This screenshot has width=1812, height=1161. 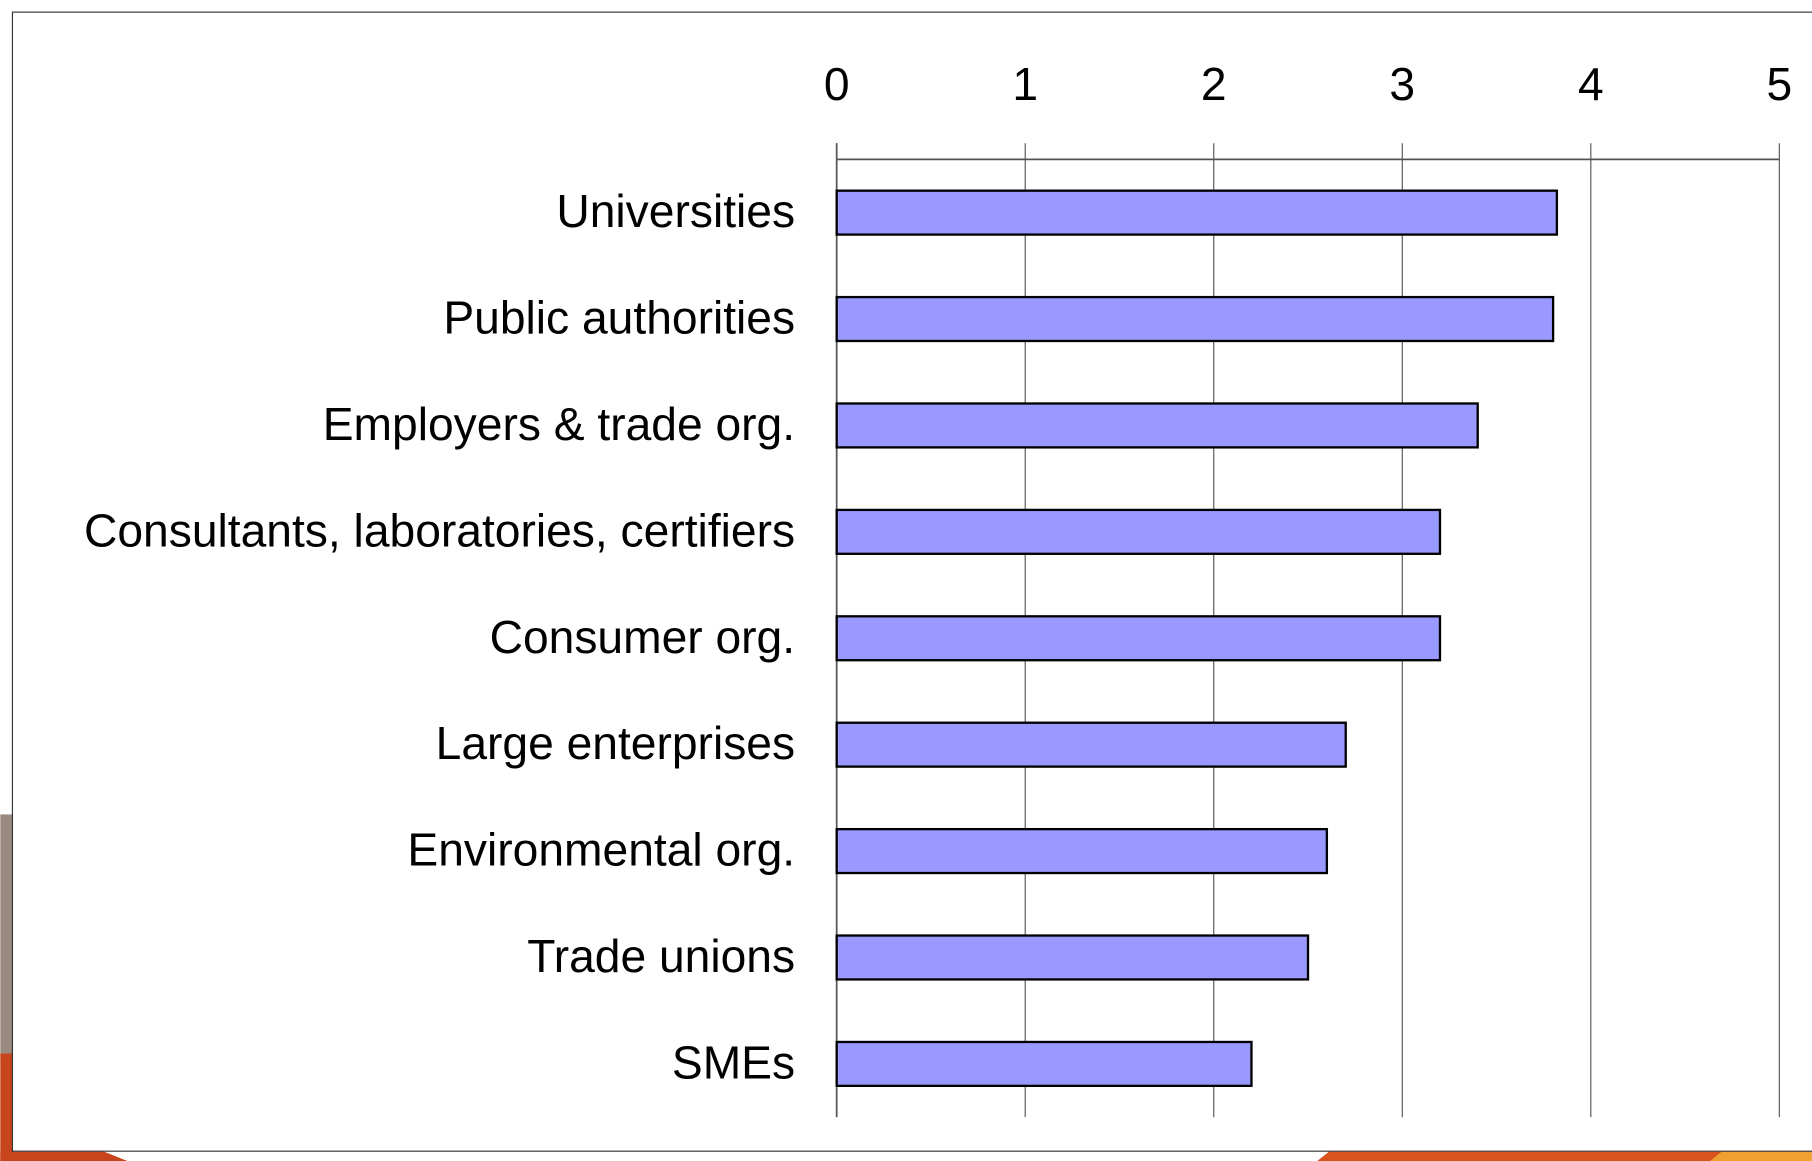 What do you see at coordinates (619, 318) in the screenshot?
I see `y-tick-label: Public authorities` at bounding box center [619, 318].